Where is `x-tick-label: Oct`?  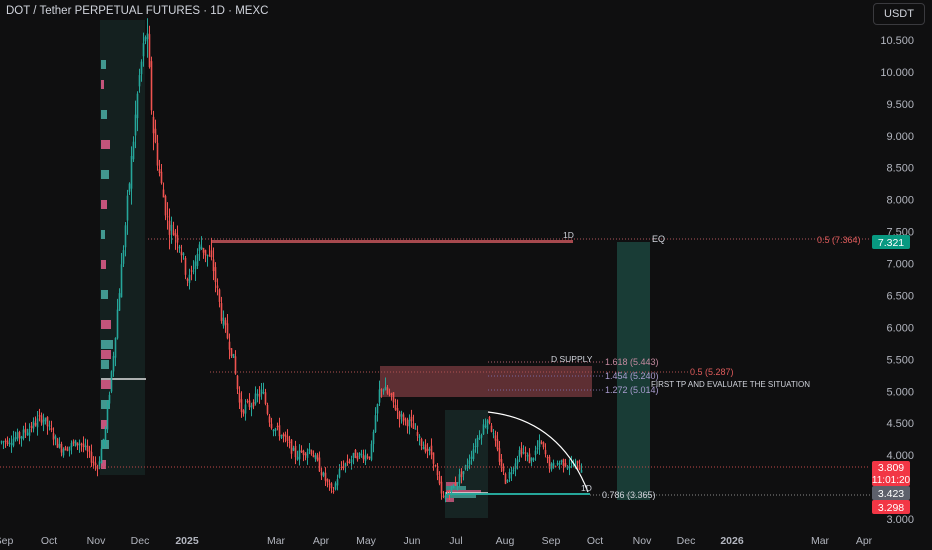 x-tick-label: Oct is located at coordinates (49, 541).